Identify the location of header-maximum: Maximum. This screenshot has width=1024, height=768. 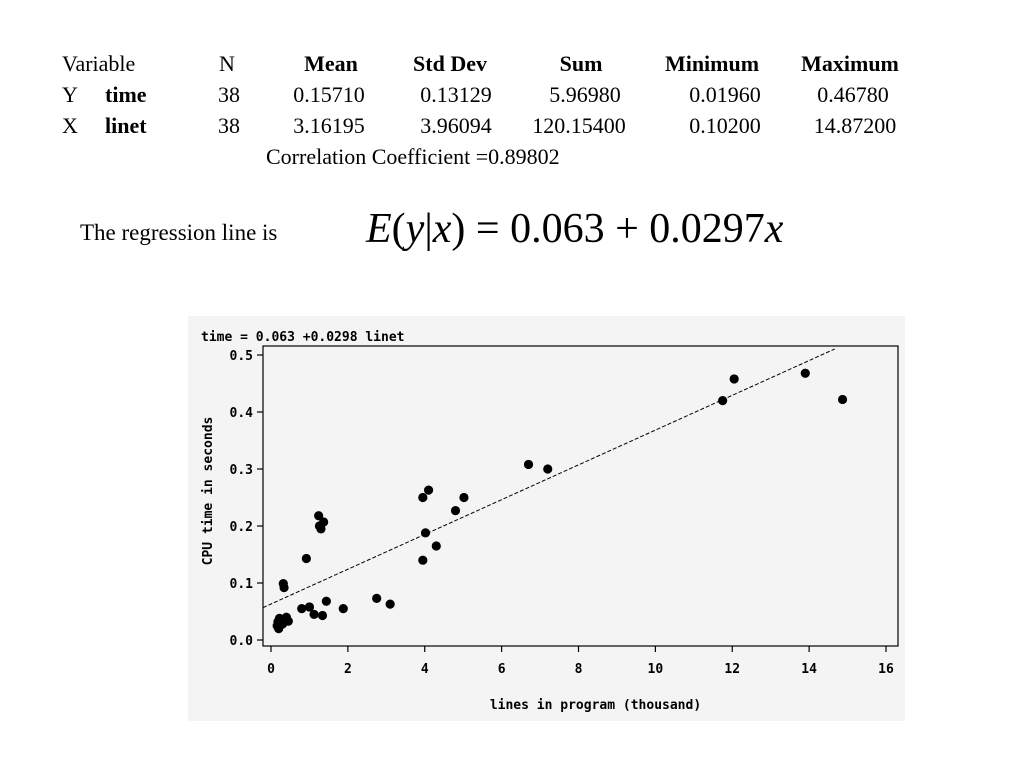
(850, 63).